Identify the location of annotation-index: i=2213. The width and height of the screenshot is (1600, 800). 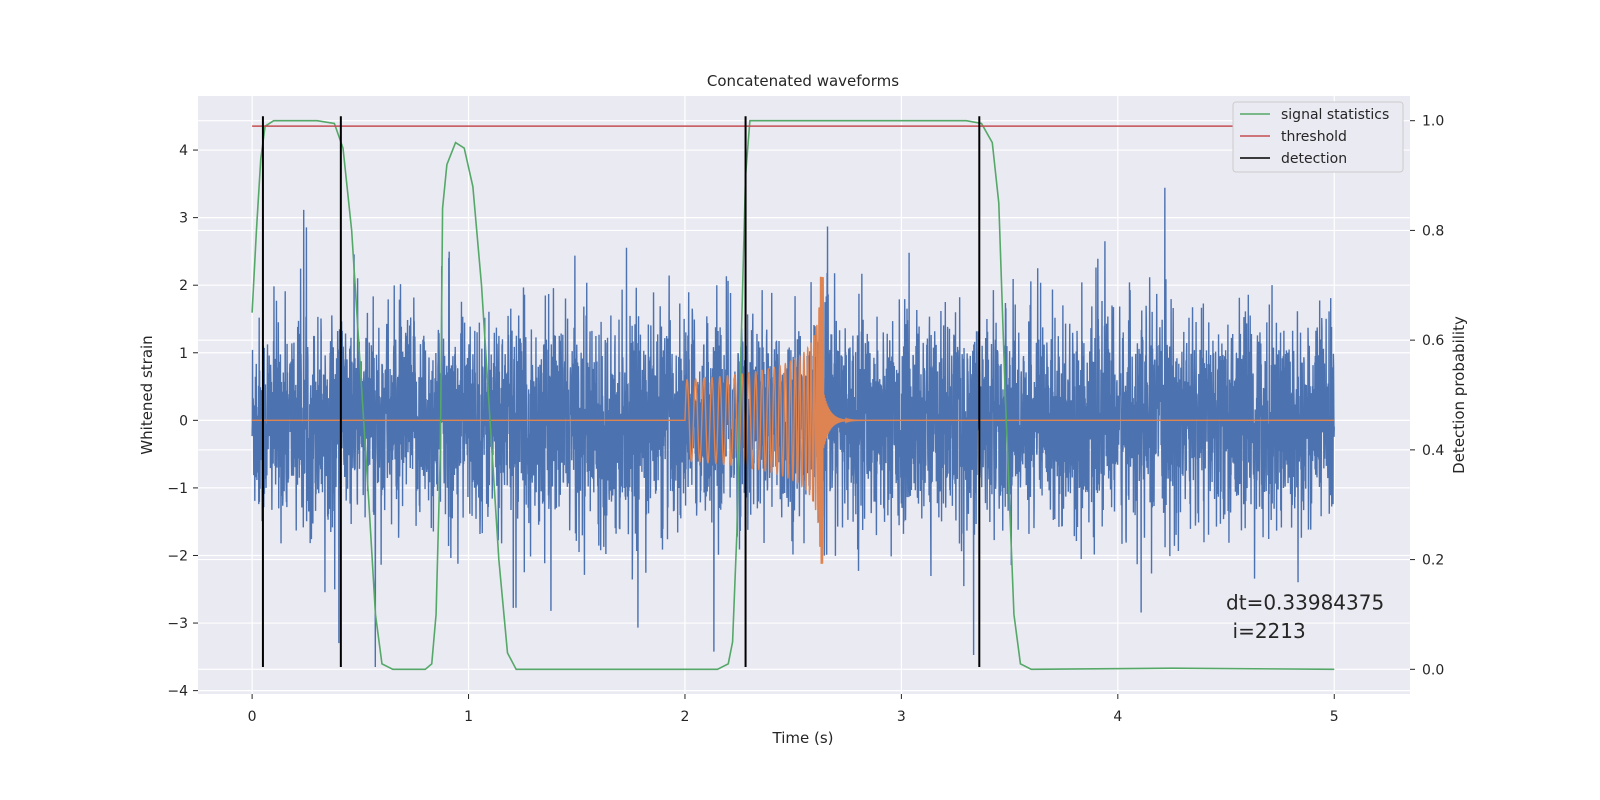
(1269, 631).